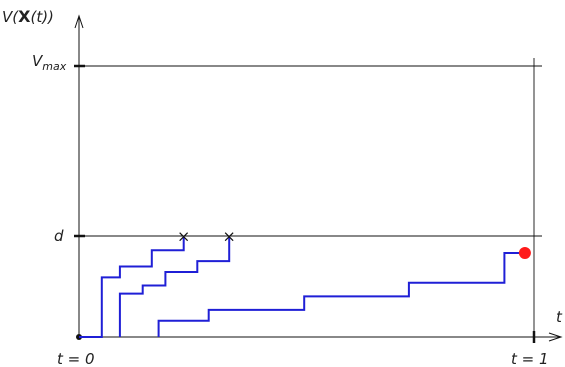 Image resolution: width=565 pixels, height=367 pixels. What do you see at coordinates (59, 236) in the screenshot?
I see `d-label: d` at bounding box center [59, 236].